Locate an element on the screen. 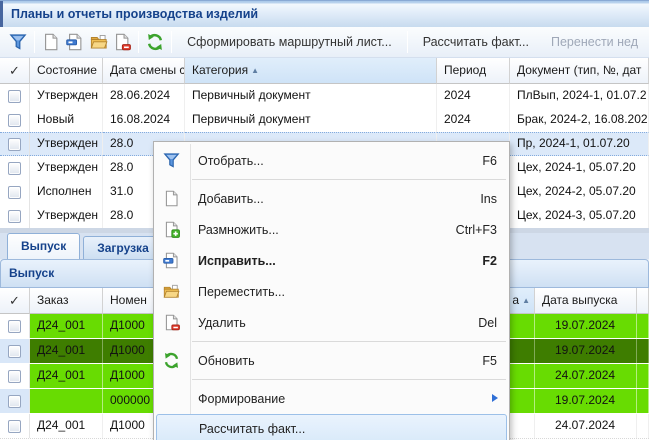  column-header: Состояние is located at coordinates (66, 71).